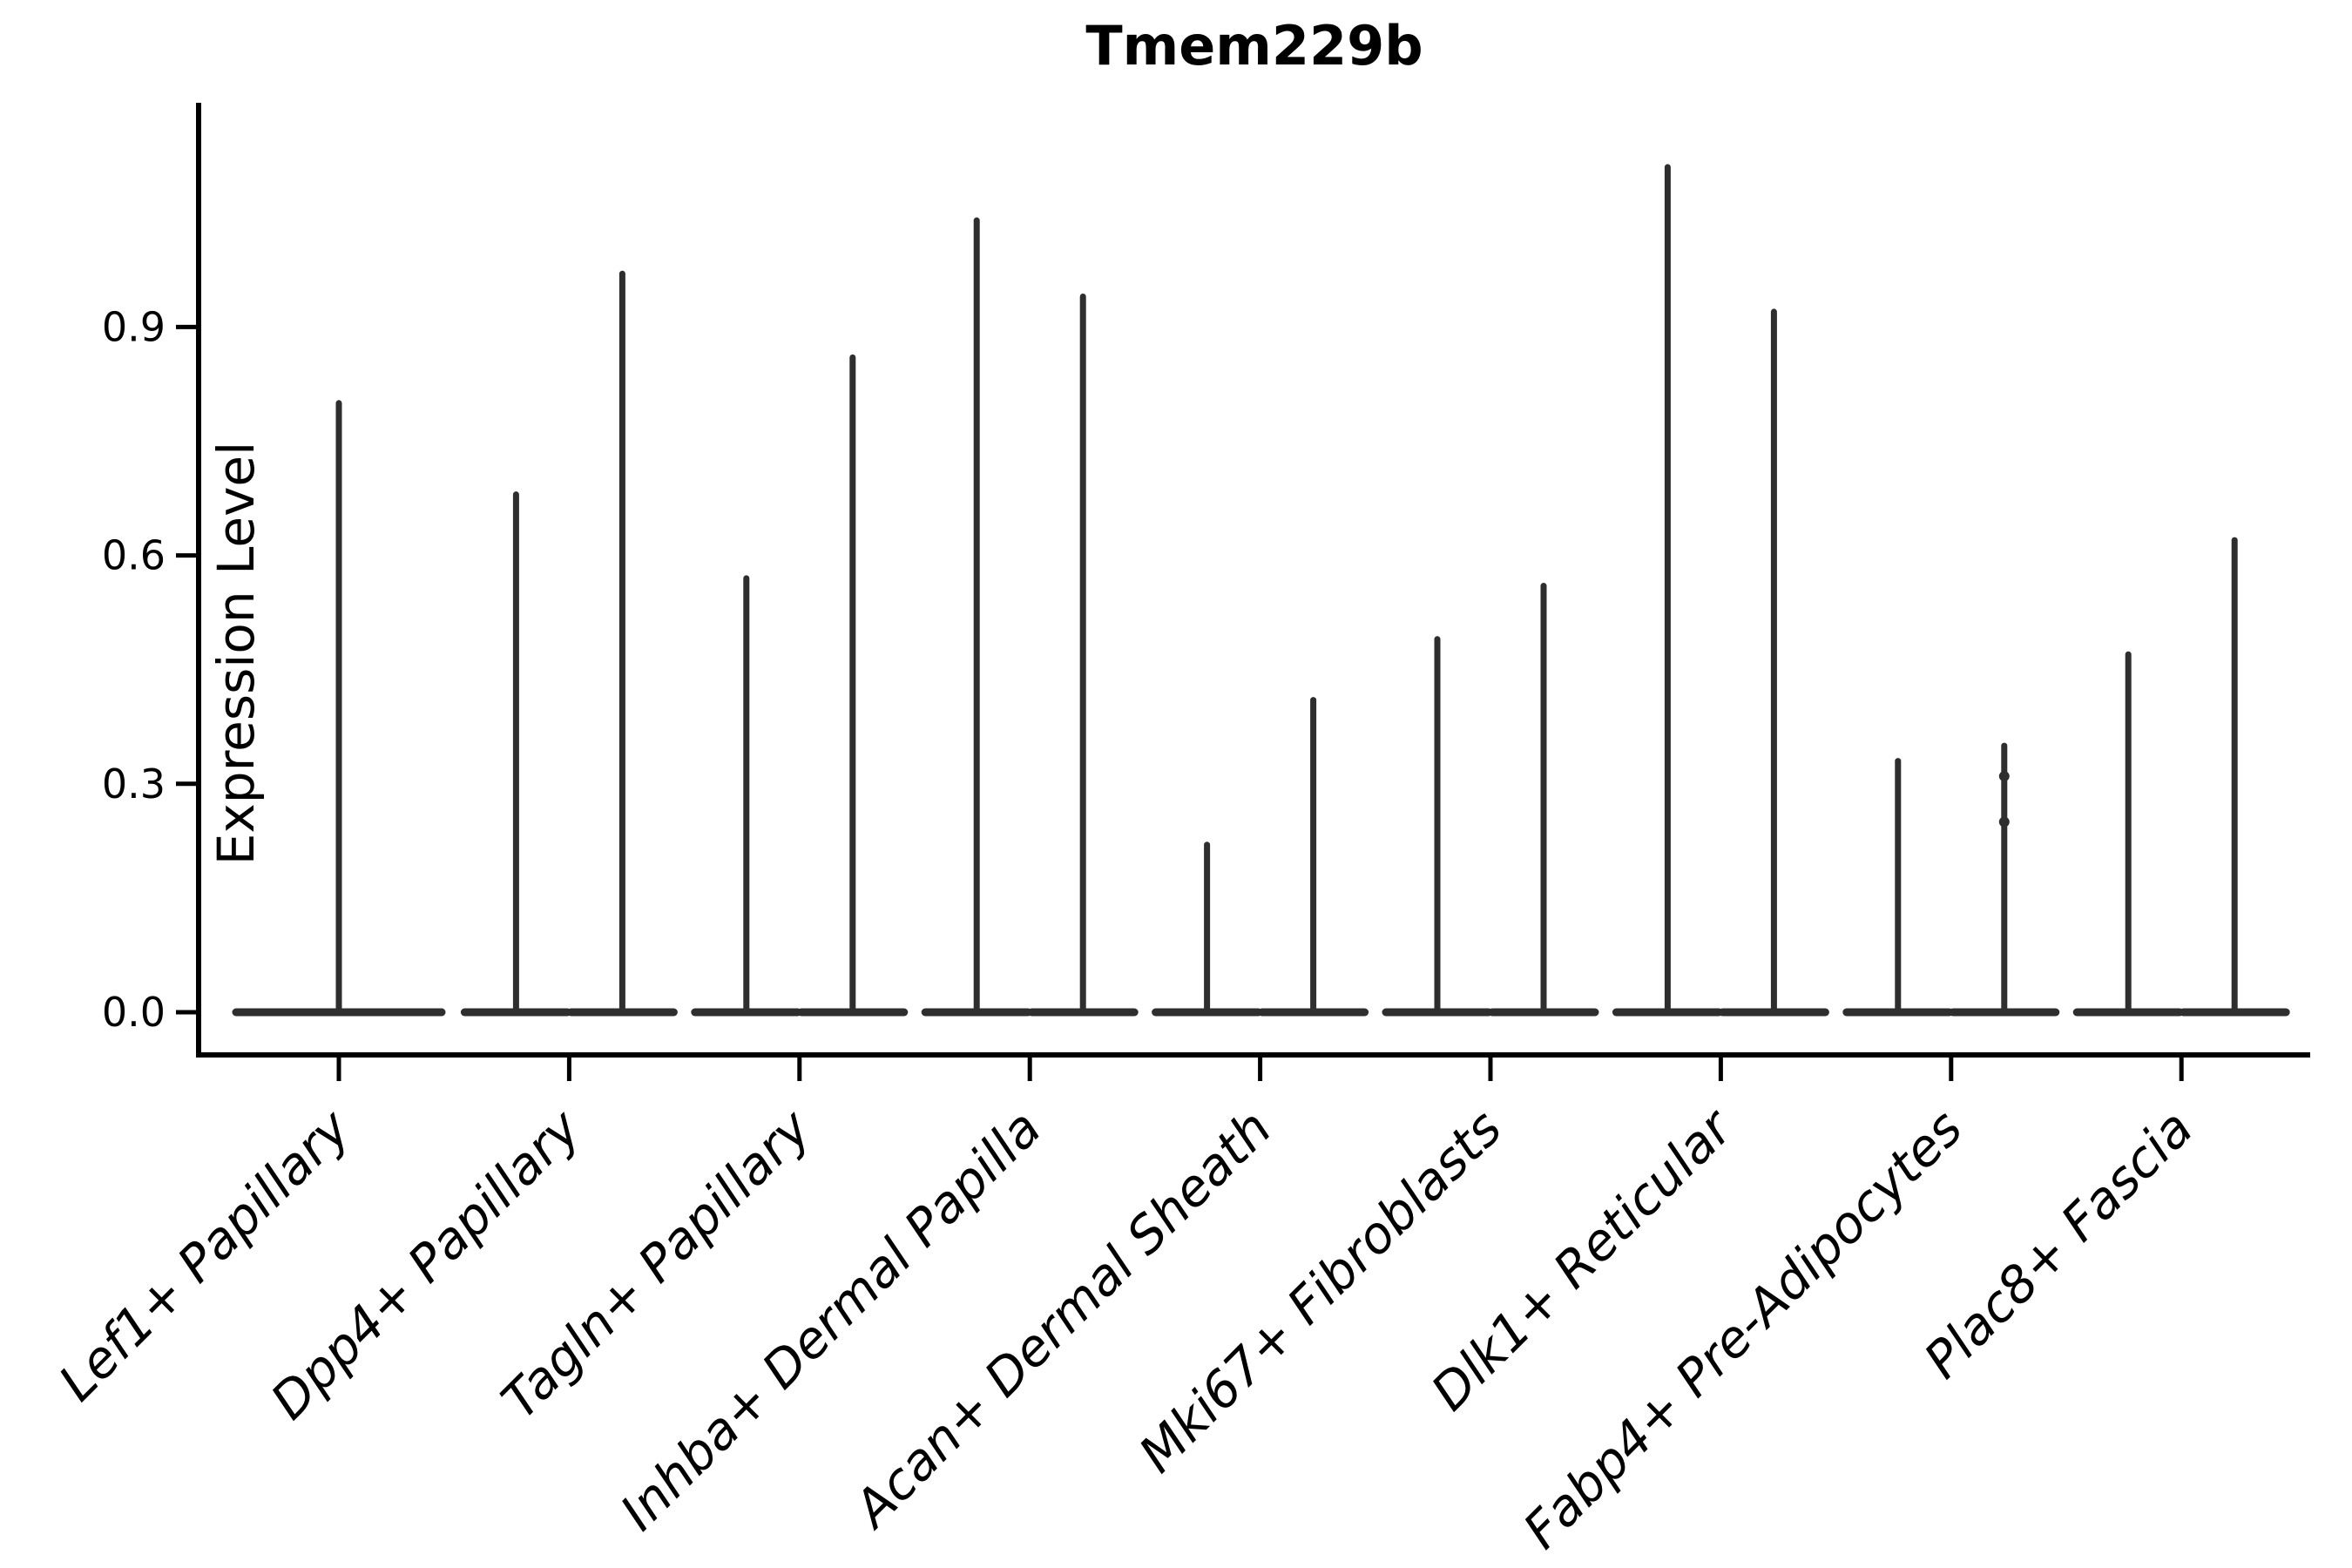 Image resolution: width=2352 pixels, height=1568 pixels. Describe the element at coordinates (134, 784) in the screenshot. I see `y-tick-label: 0.3` at that location.